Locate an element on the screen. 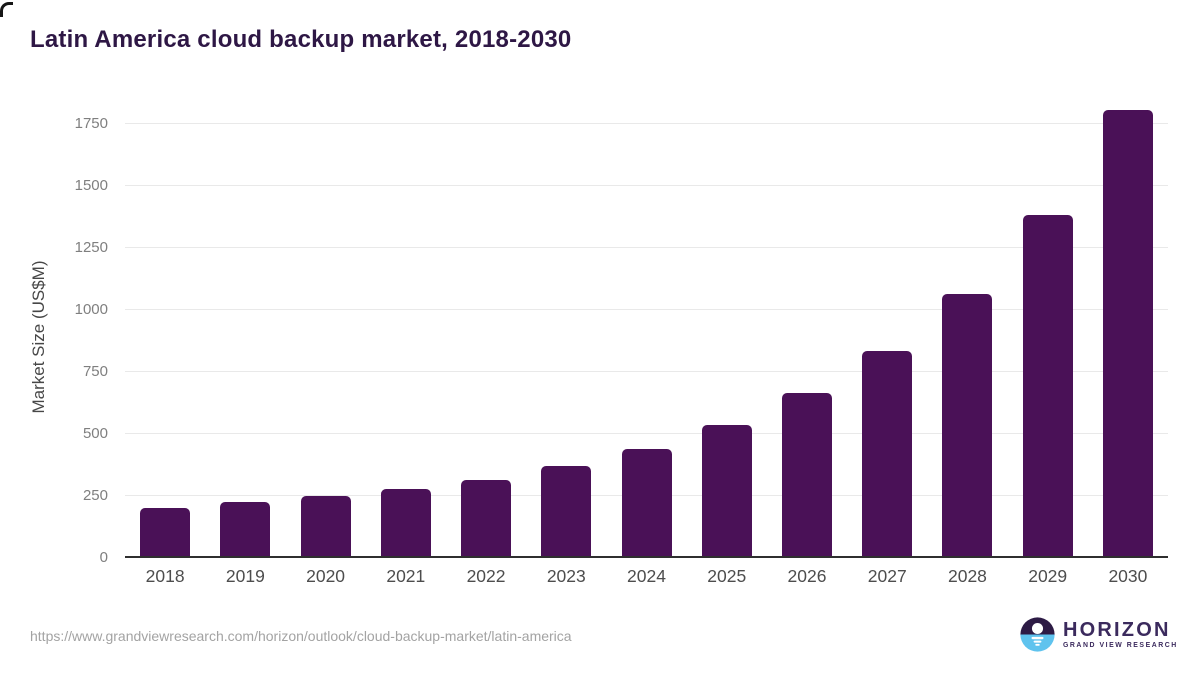 This screenshot has height=675, width=1200. bar-2028 is located at coordinates (967, 425).